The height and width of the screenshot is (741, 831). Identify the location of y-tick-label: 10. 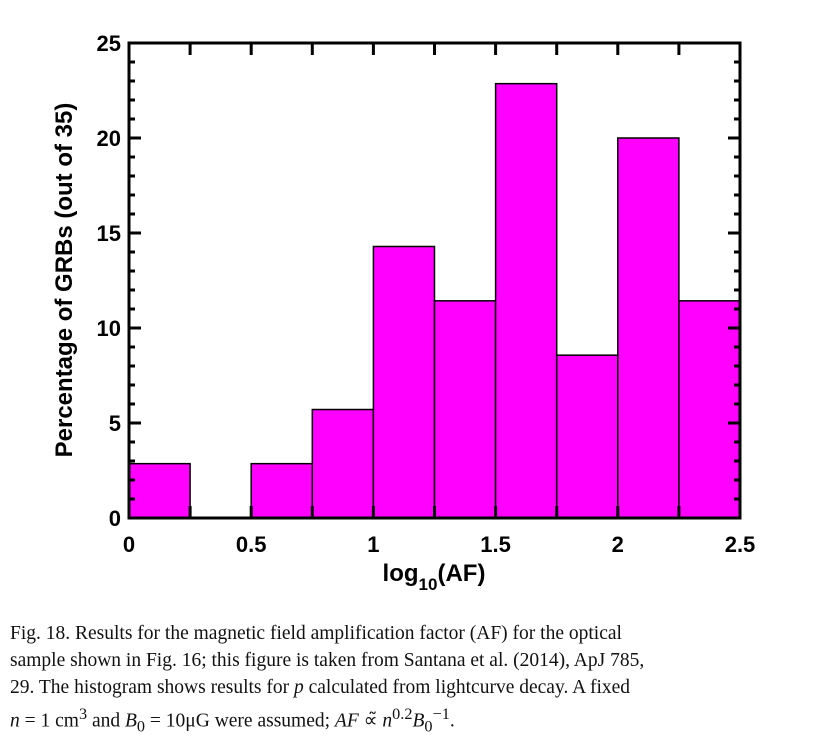
(109, 328).